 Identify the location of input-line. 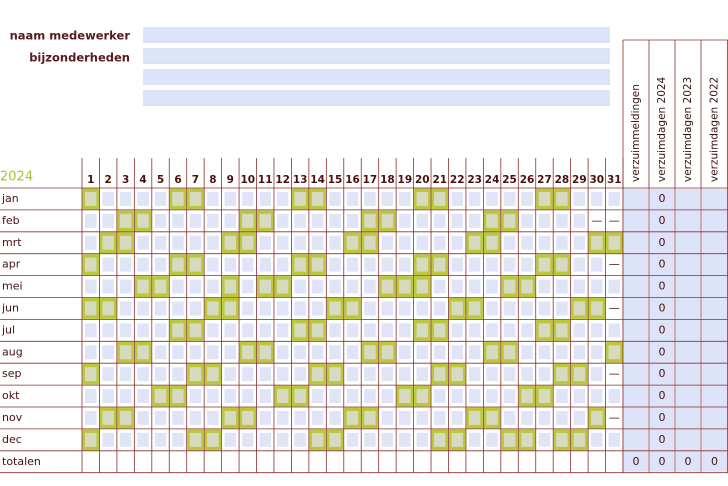
(376, 55).